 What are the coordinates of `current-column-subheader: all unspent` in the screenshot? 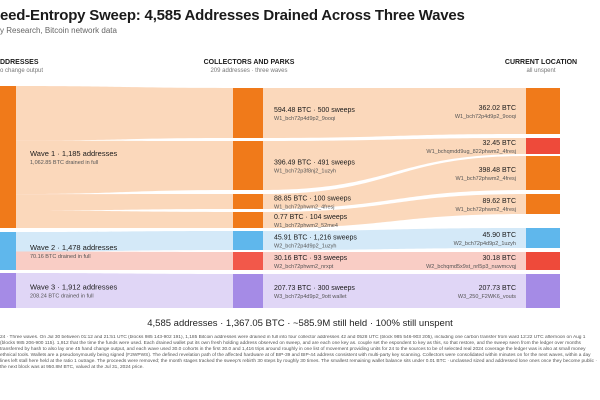 It's located at (541, 71).